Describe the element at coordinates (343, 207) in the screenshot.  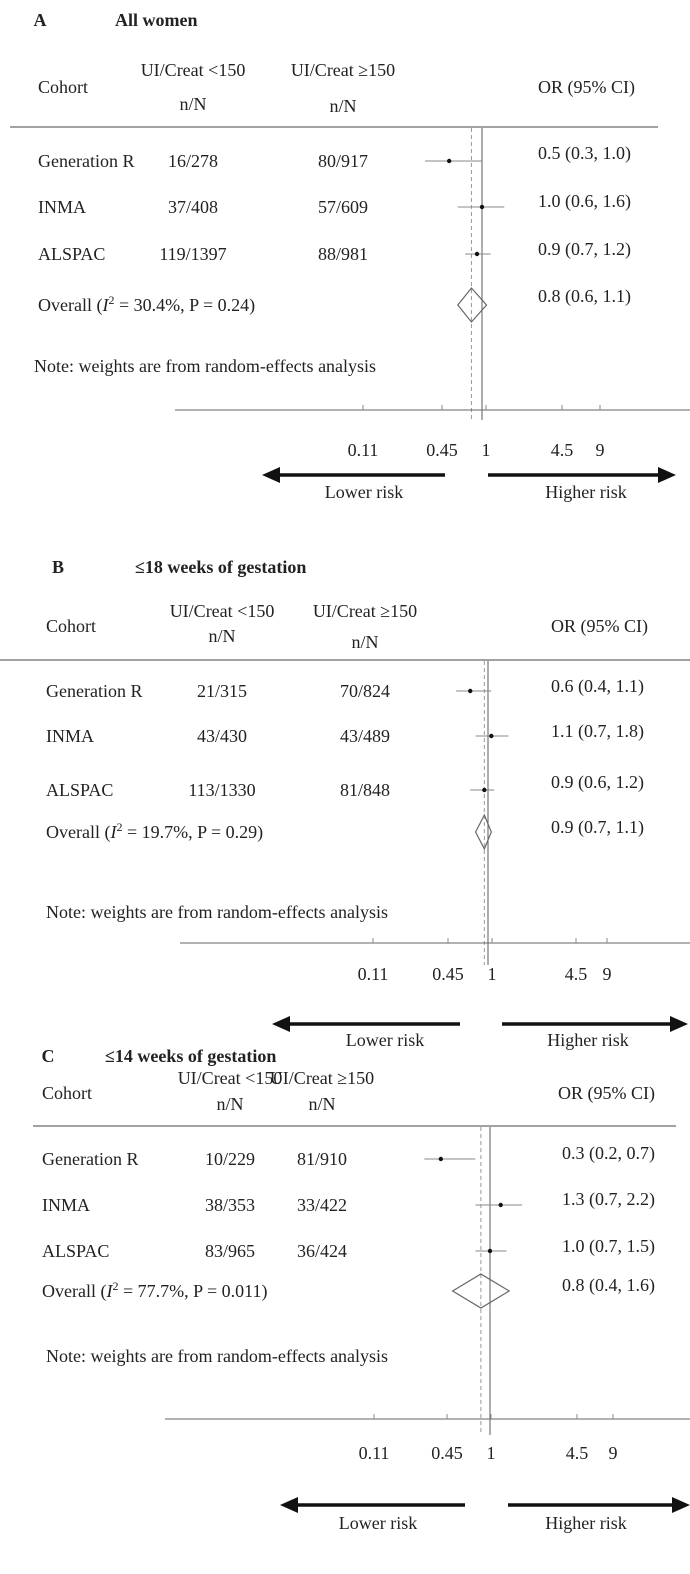
I see `row-high-count: 57/609` at that location.